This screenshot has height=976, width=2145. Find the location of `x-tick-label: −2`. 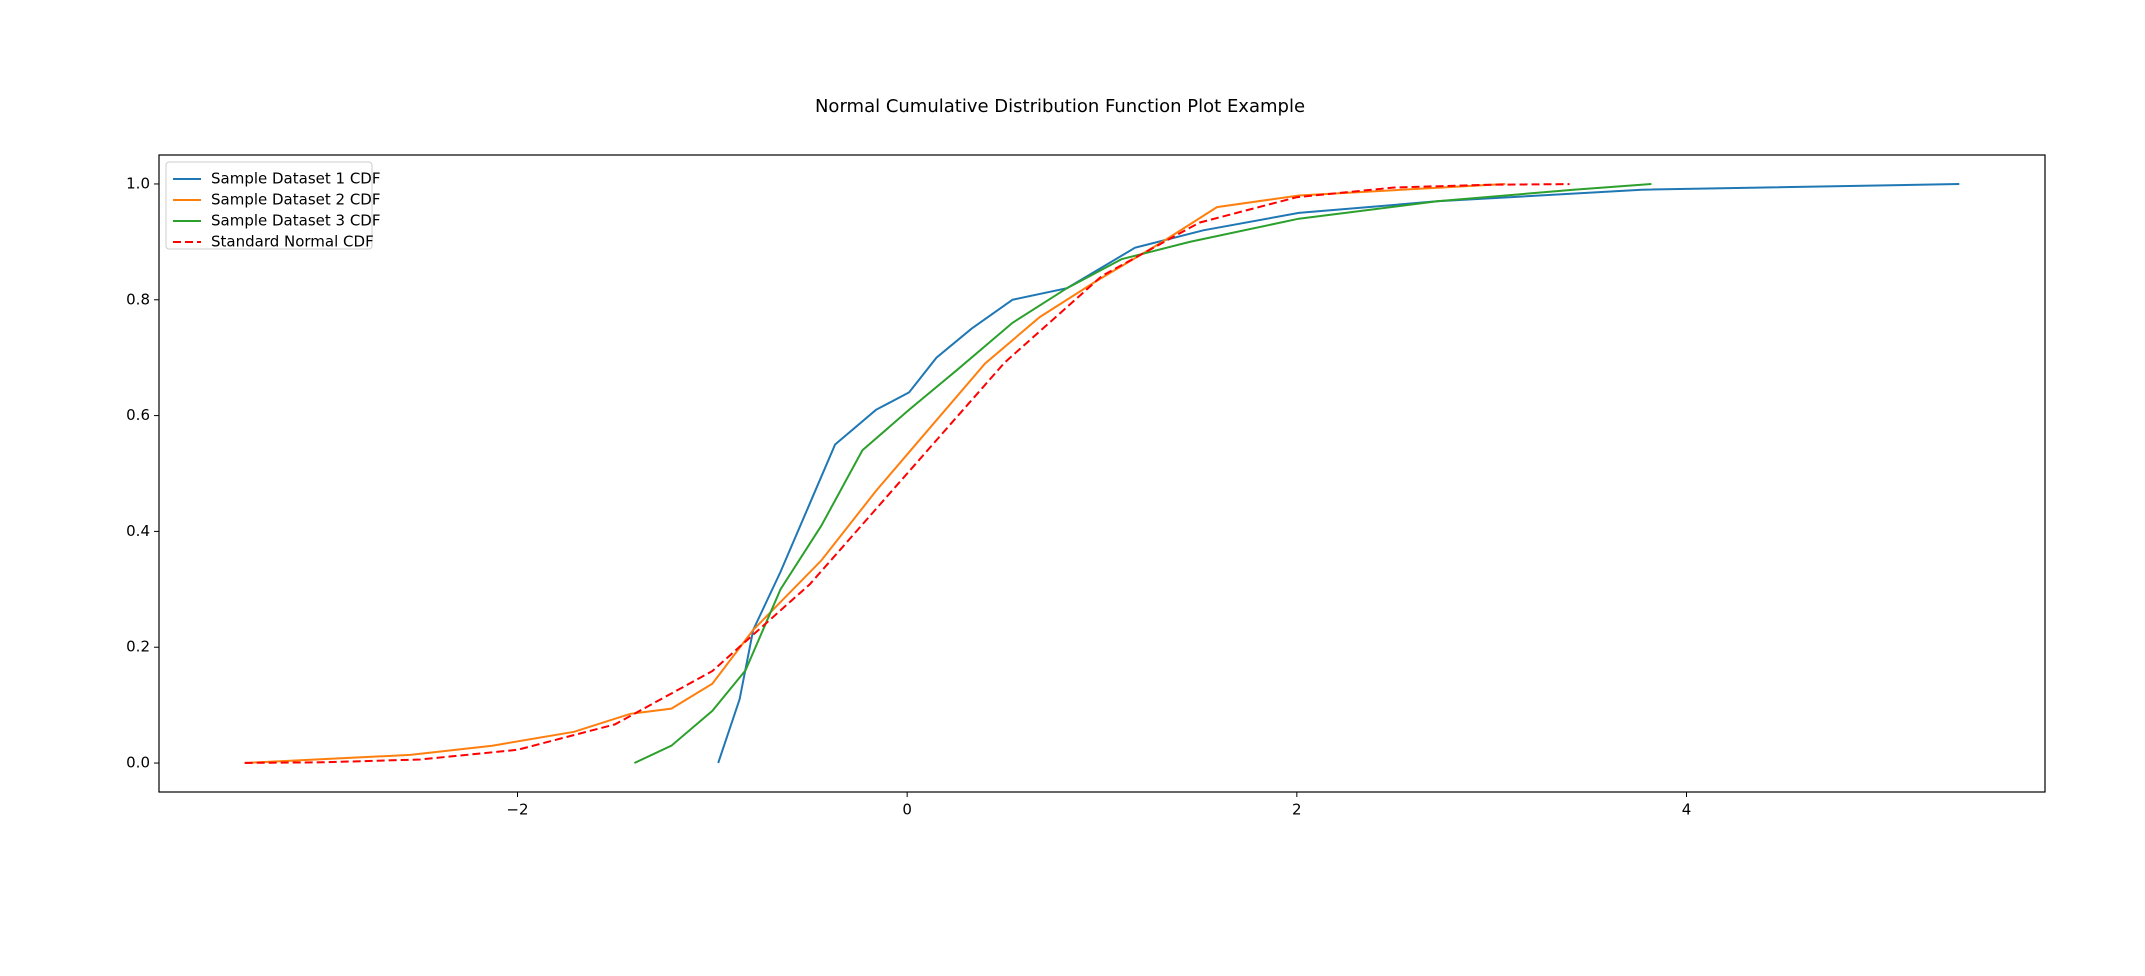

x-tick-label: −2 is located at coordinates (517, 810).